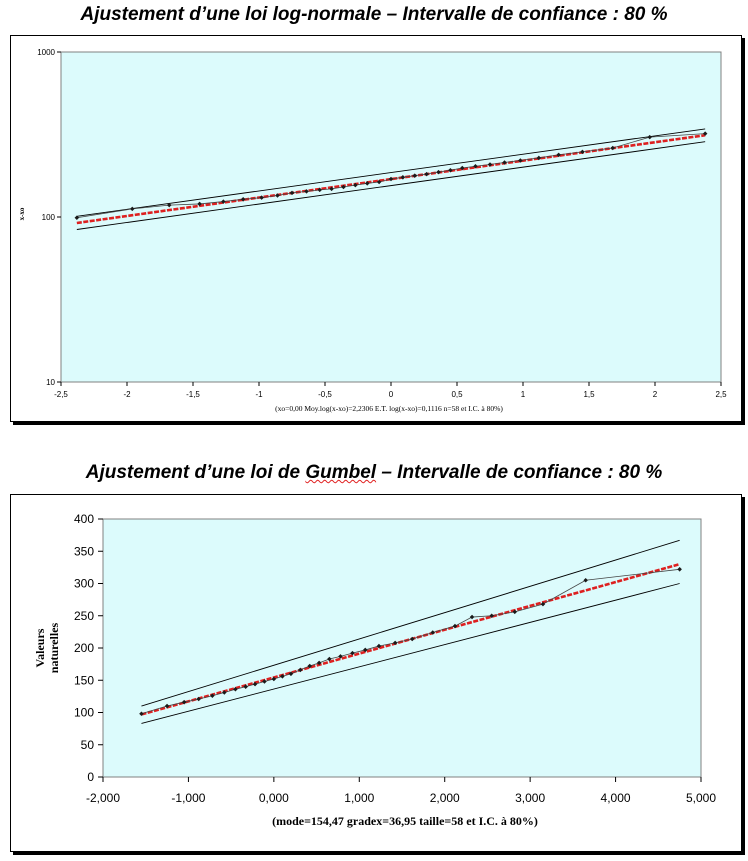  Describe the element at coordinates (457, 394) in the screenshot. I see `x-tick-label: 0,5` at that location.